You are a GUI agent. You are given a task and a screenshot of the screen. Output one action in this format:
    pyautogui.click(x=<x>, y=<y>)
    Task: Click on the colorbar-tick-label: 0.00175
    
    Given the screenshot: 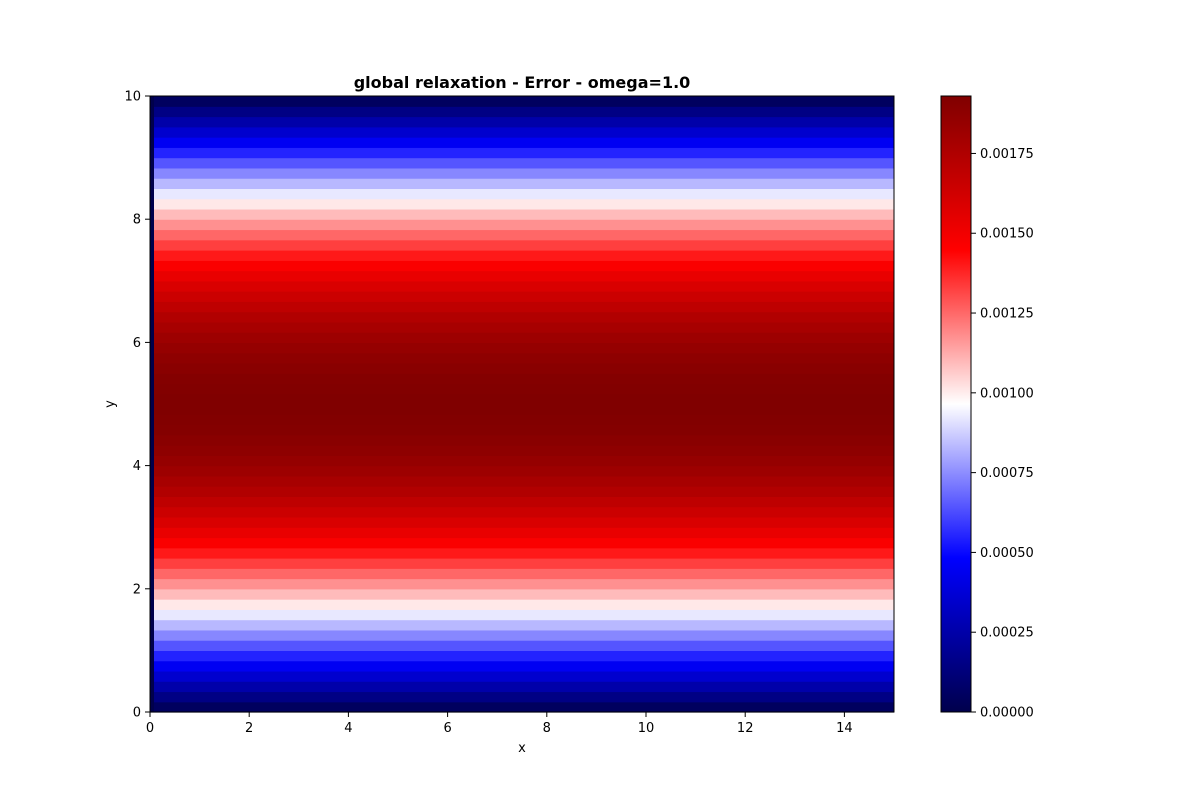 What is the action you would take?
    pyautogui.click(x=1007, y=154)
    